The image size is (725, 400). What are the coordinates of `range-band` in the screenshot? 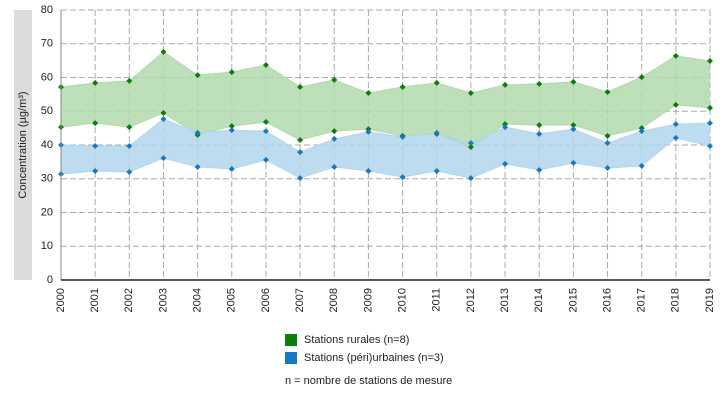 It's located at (385, 149).